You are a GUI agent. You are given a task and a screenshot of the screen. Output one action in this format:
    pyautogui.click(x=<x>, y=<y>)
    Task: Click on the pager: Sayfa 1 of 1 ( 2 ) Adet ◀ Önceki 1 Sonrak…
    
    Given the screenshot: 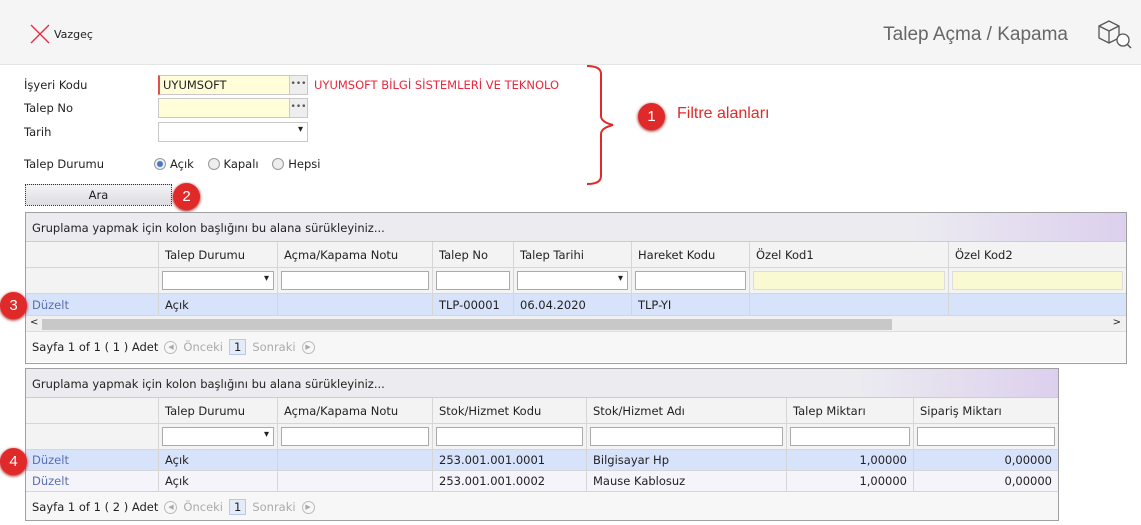 What is the action you would take?
    pyautogui.click(x=542, y=506)
    